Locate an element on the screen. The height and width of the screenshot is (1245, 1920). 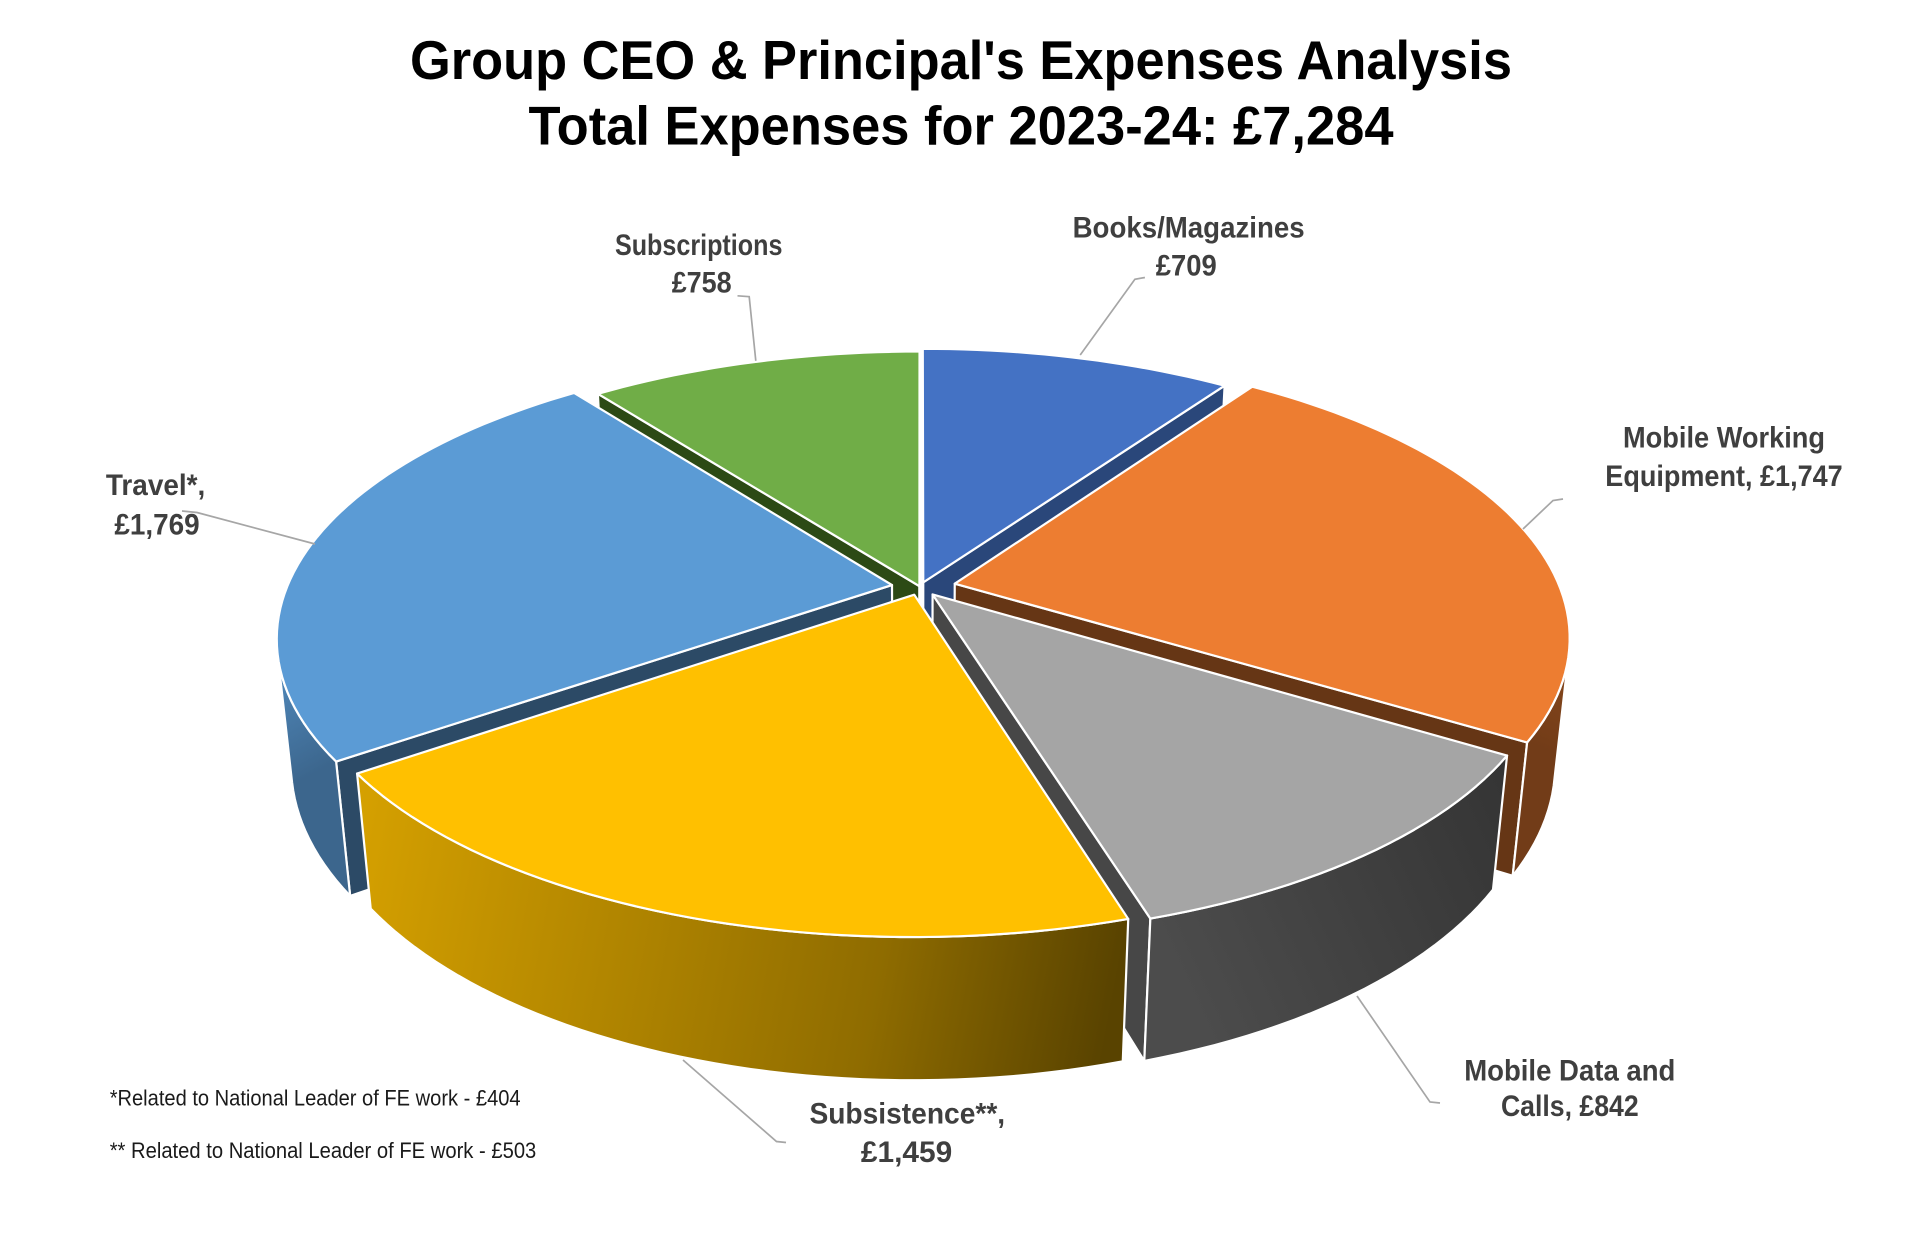
svg-text: £709 is located at coordinates (1186, 266).